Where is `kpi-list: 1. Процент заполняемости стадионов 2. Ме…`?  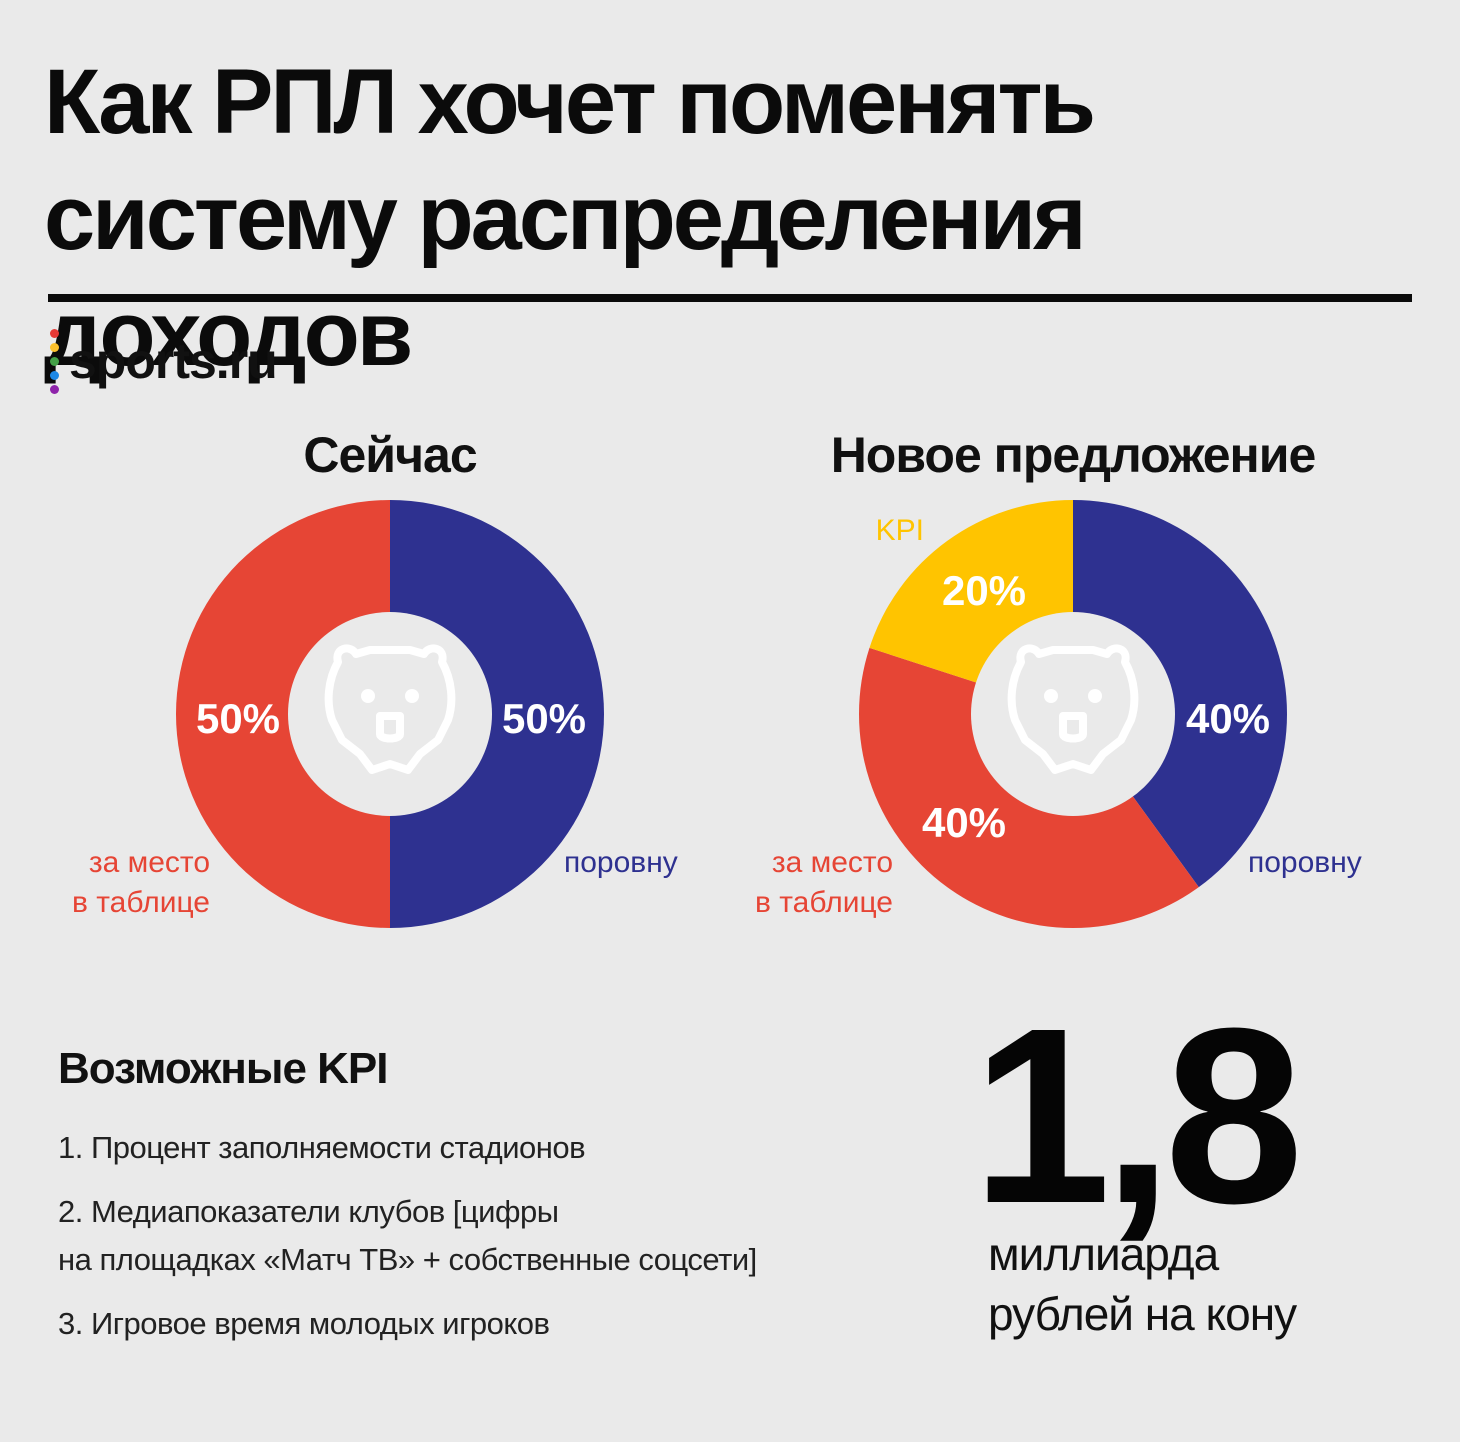 kpi-list: 1. Процент заполняемости стадионов 2. Ме… is located at coordinates (468, 1244).